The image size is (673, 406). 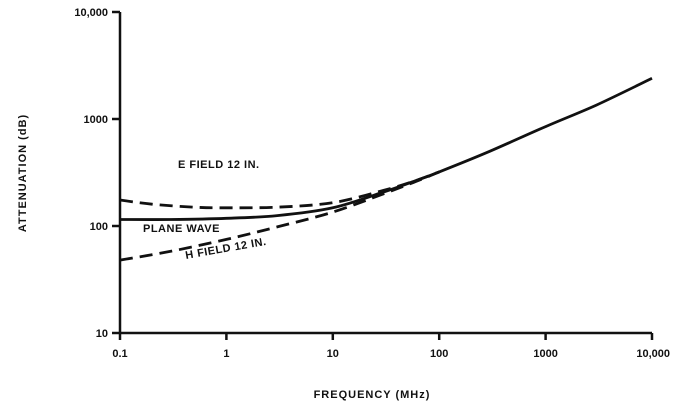 What do you see at coordinates (439, 354) in the screenshot?
I see `x-tick-label: 100` at bounding box center [439, 354].